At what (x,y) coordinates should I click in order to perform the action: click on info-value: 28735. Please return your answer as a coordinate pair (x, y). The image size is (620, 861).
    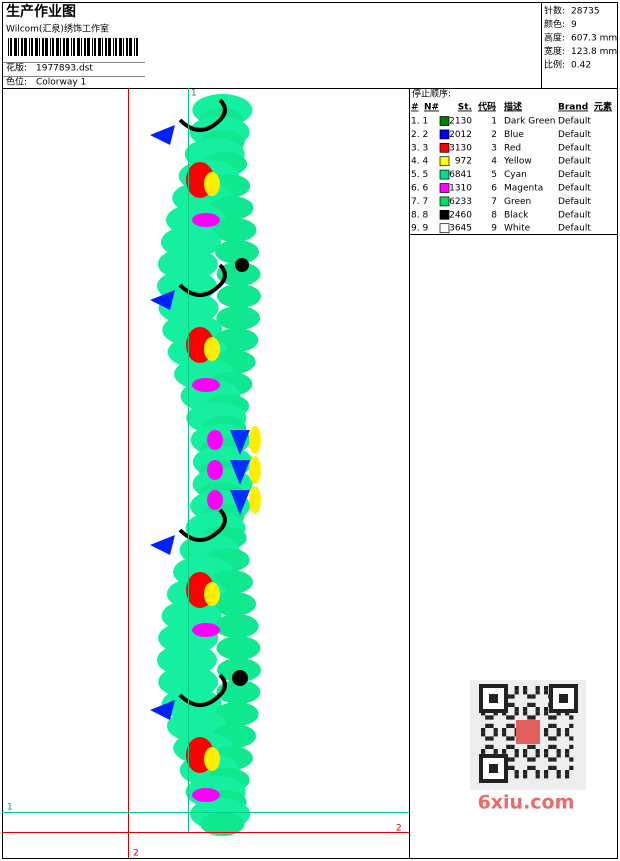
    Looking at the image, I should click on (585, 12).